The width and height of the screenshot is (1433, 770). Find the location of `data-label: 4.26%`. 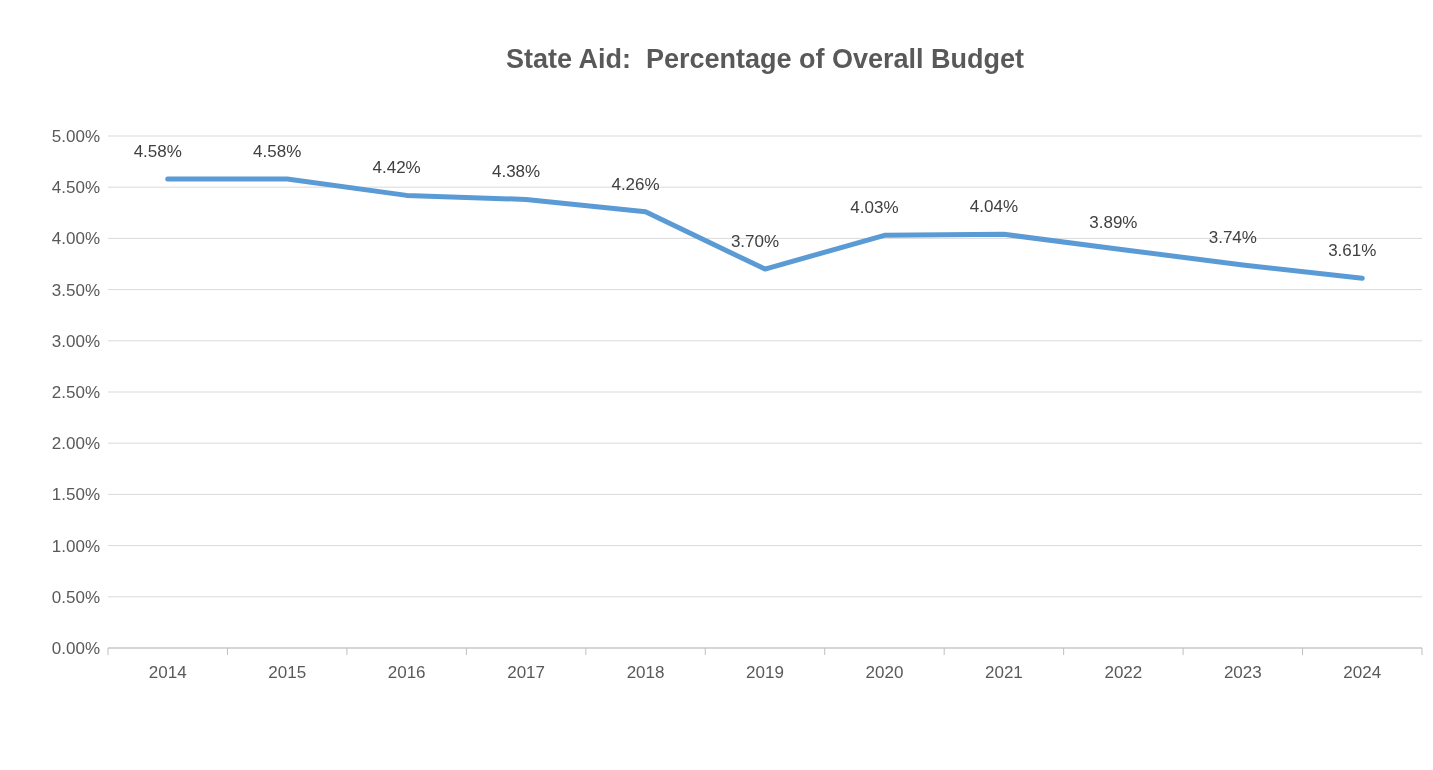

data-label: 4.26% is located at coordinates (635, 184).